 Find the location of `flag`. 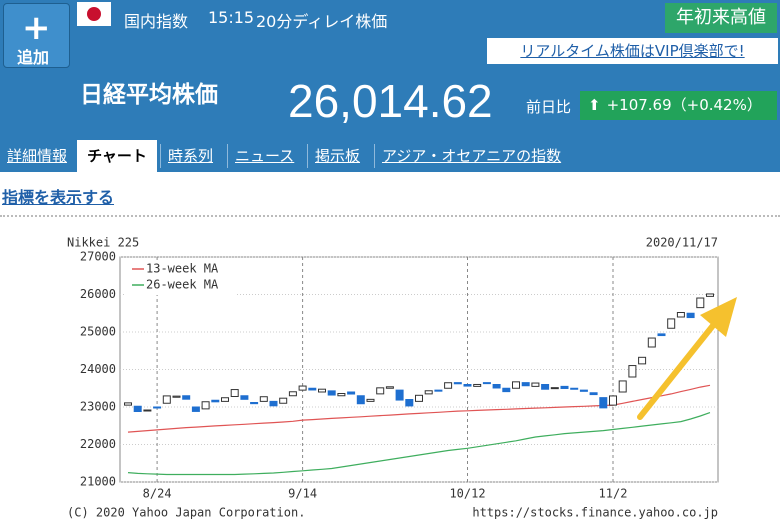

flag is located at coordinates (94, 14).